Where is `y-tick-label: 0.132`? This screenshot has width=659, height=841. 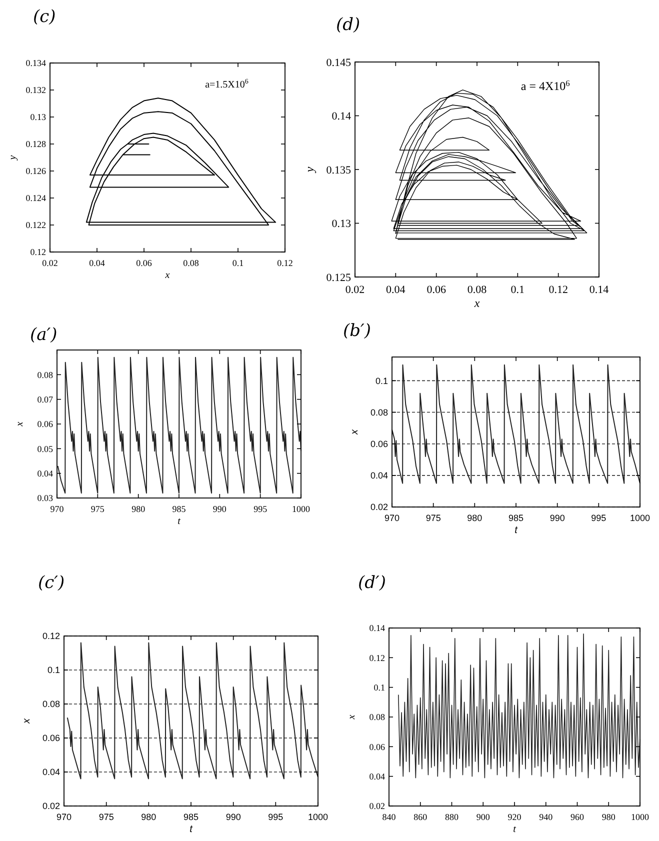 y-tick-label: 0.132 is located at coordinates (36, 90).